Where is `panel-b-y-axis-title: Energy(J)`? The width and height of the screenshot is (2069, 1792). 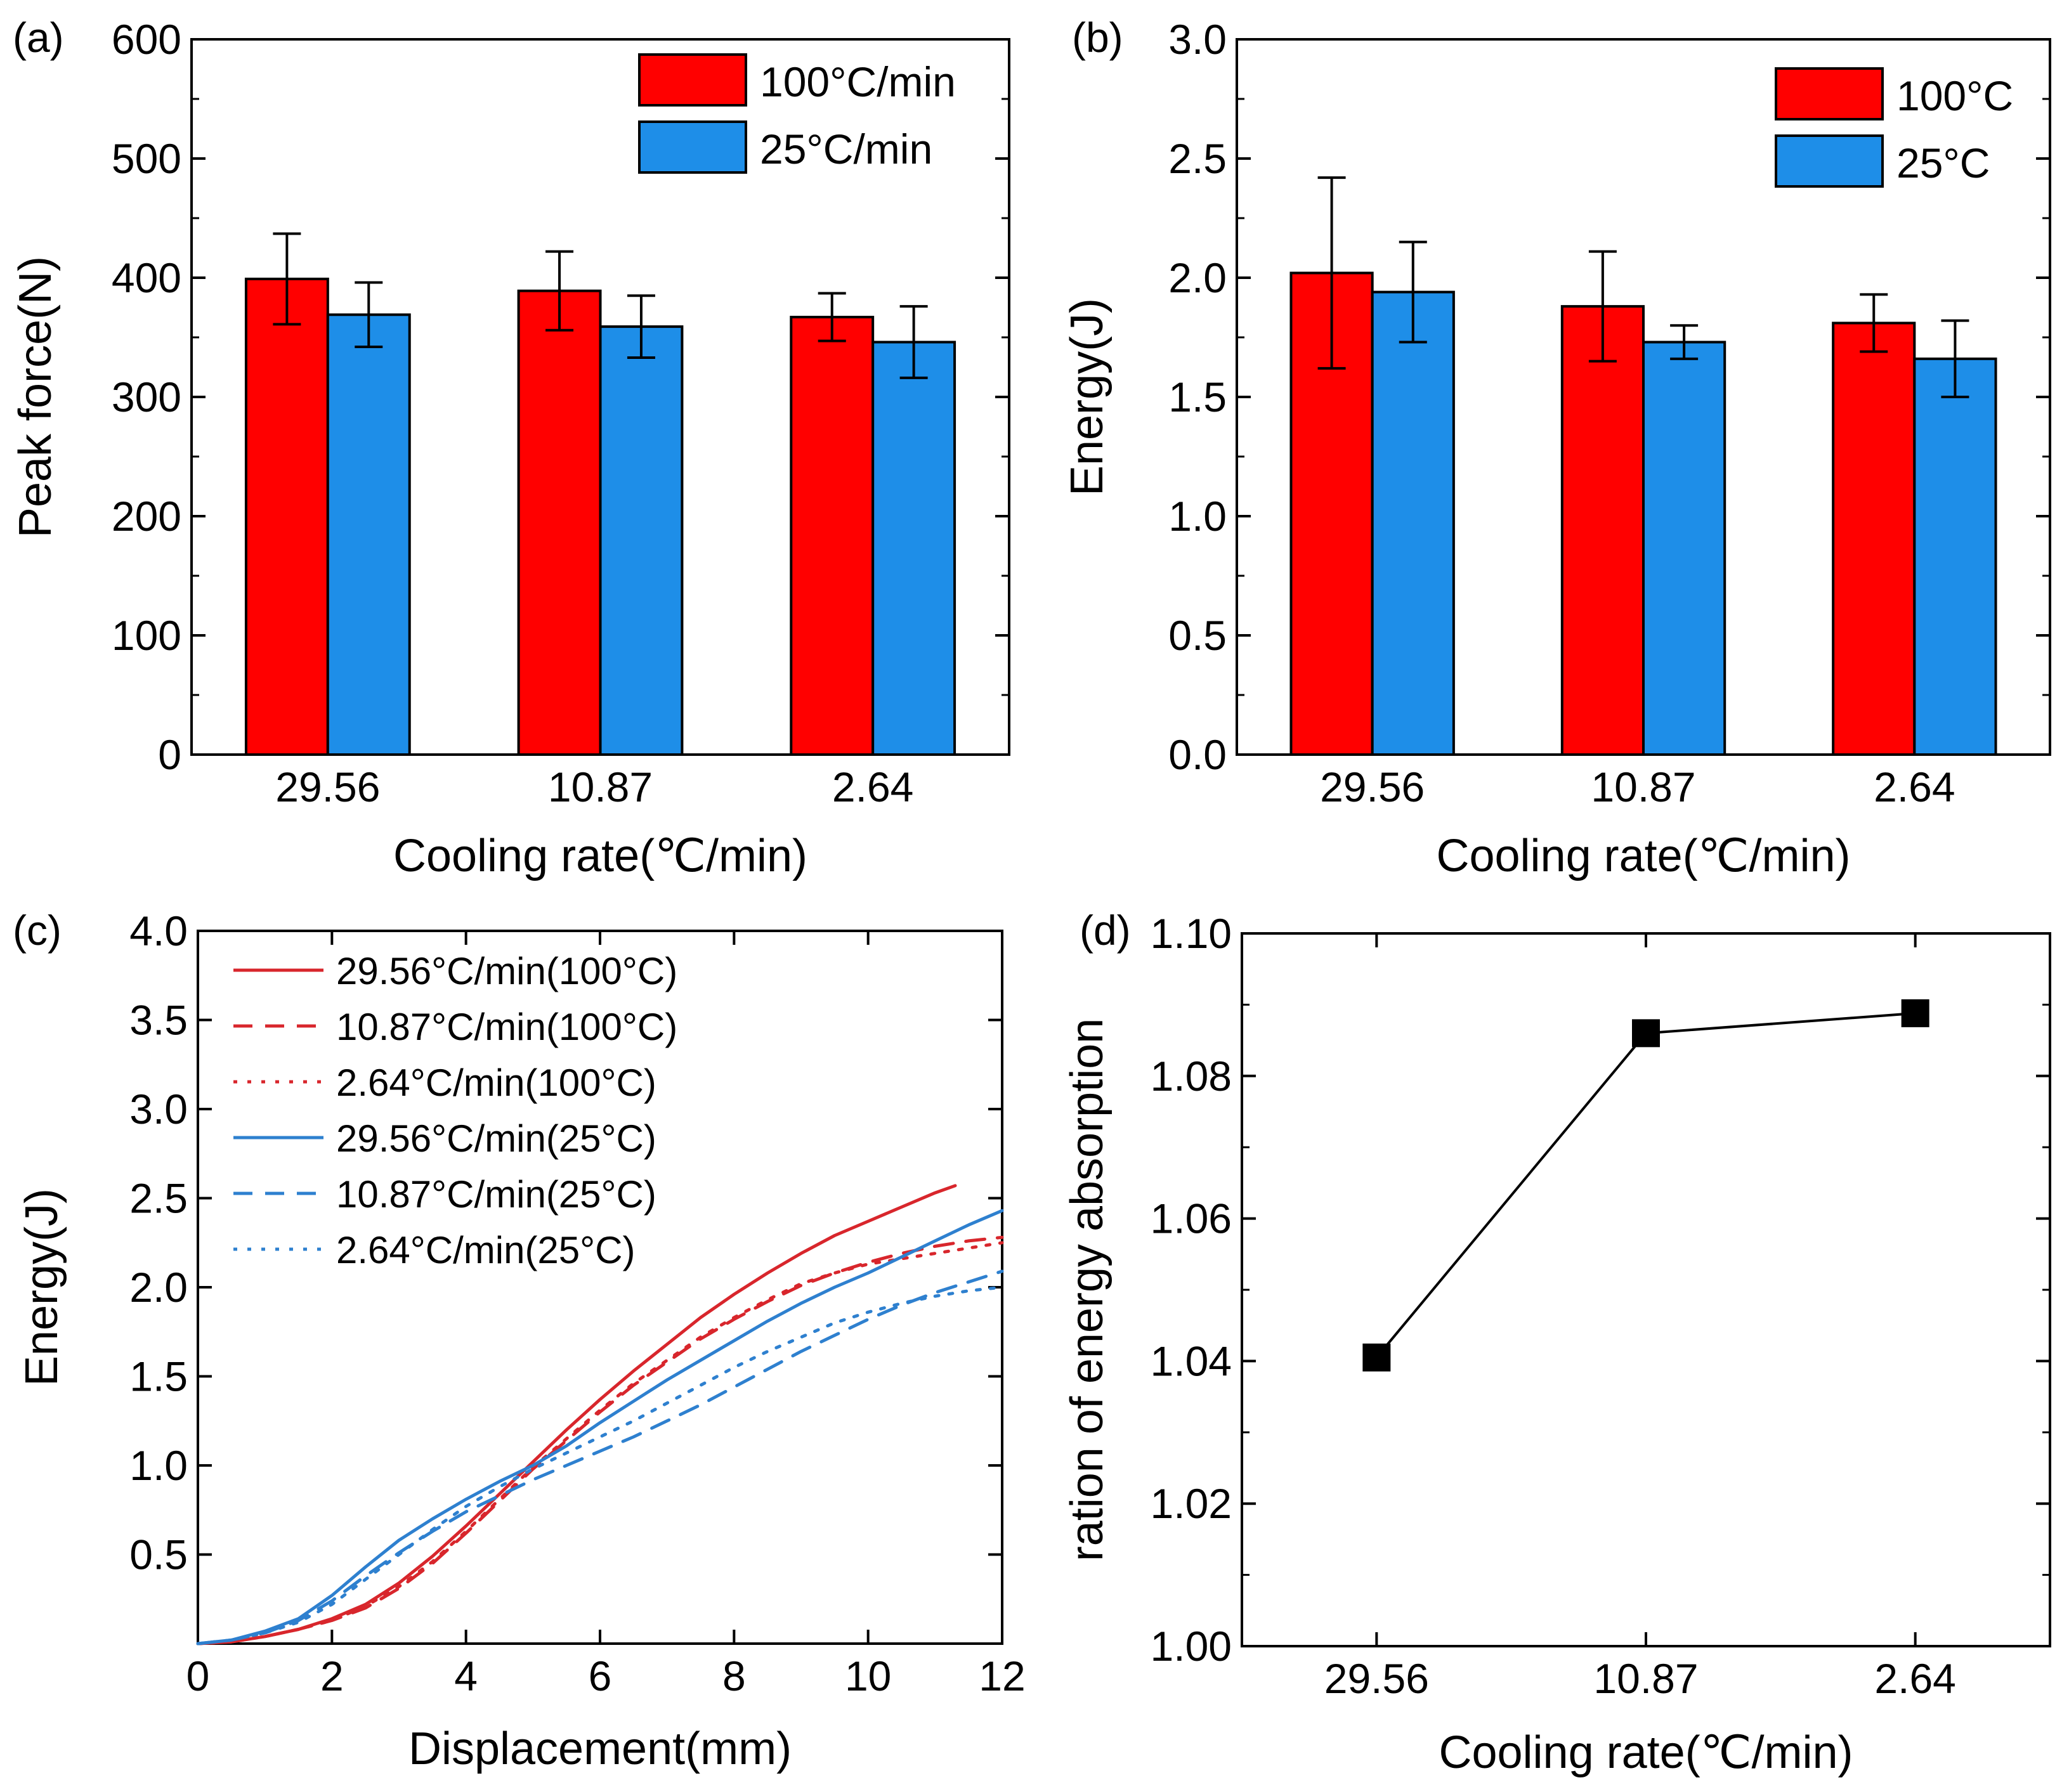 panel-b-y-axis-title: Energy(J) is located at coordinates (1087, 397).